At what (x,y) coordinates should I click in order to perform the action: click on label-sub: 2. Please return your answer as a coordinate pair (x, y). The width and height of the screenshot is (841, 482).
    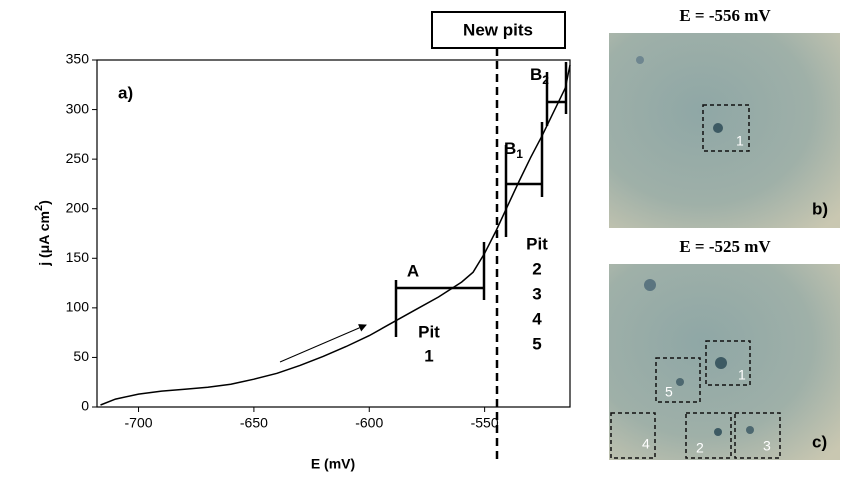
    Looking at the image, I should click on (545, 80).